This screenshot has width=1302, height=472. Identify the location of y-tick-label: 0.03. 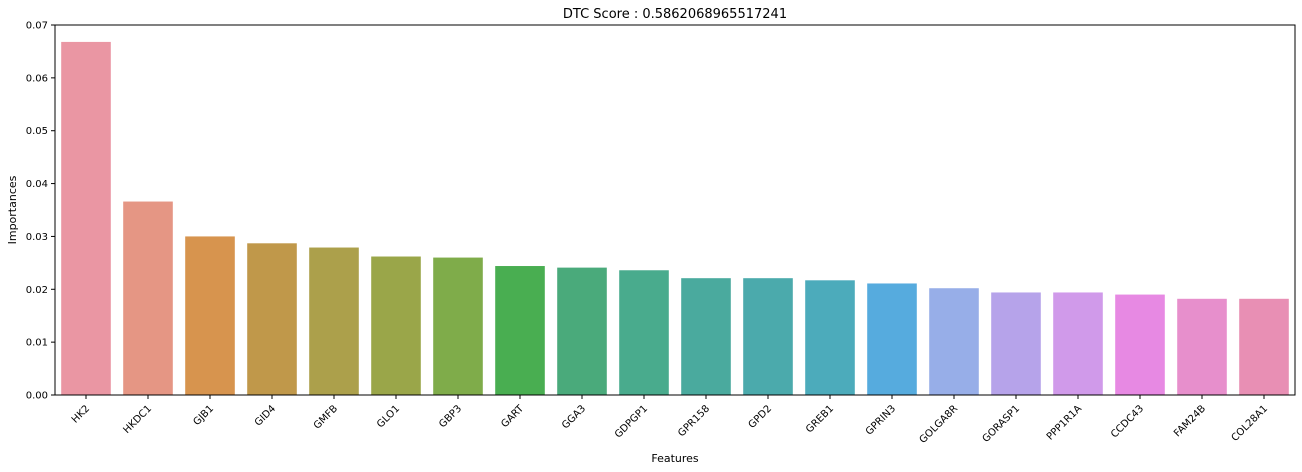
(37, 237).